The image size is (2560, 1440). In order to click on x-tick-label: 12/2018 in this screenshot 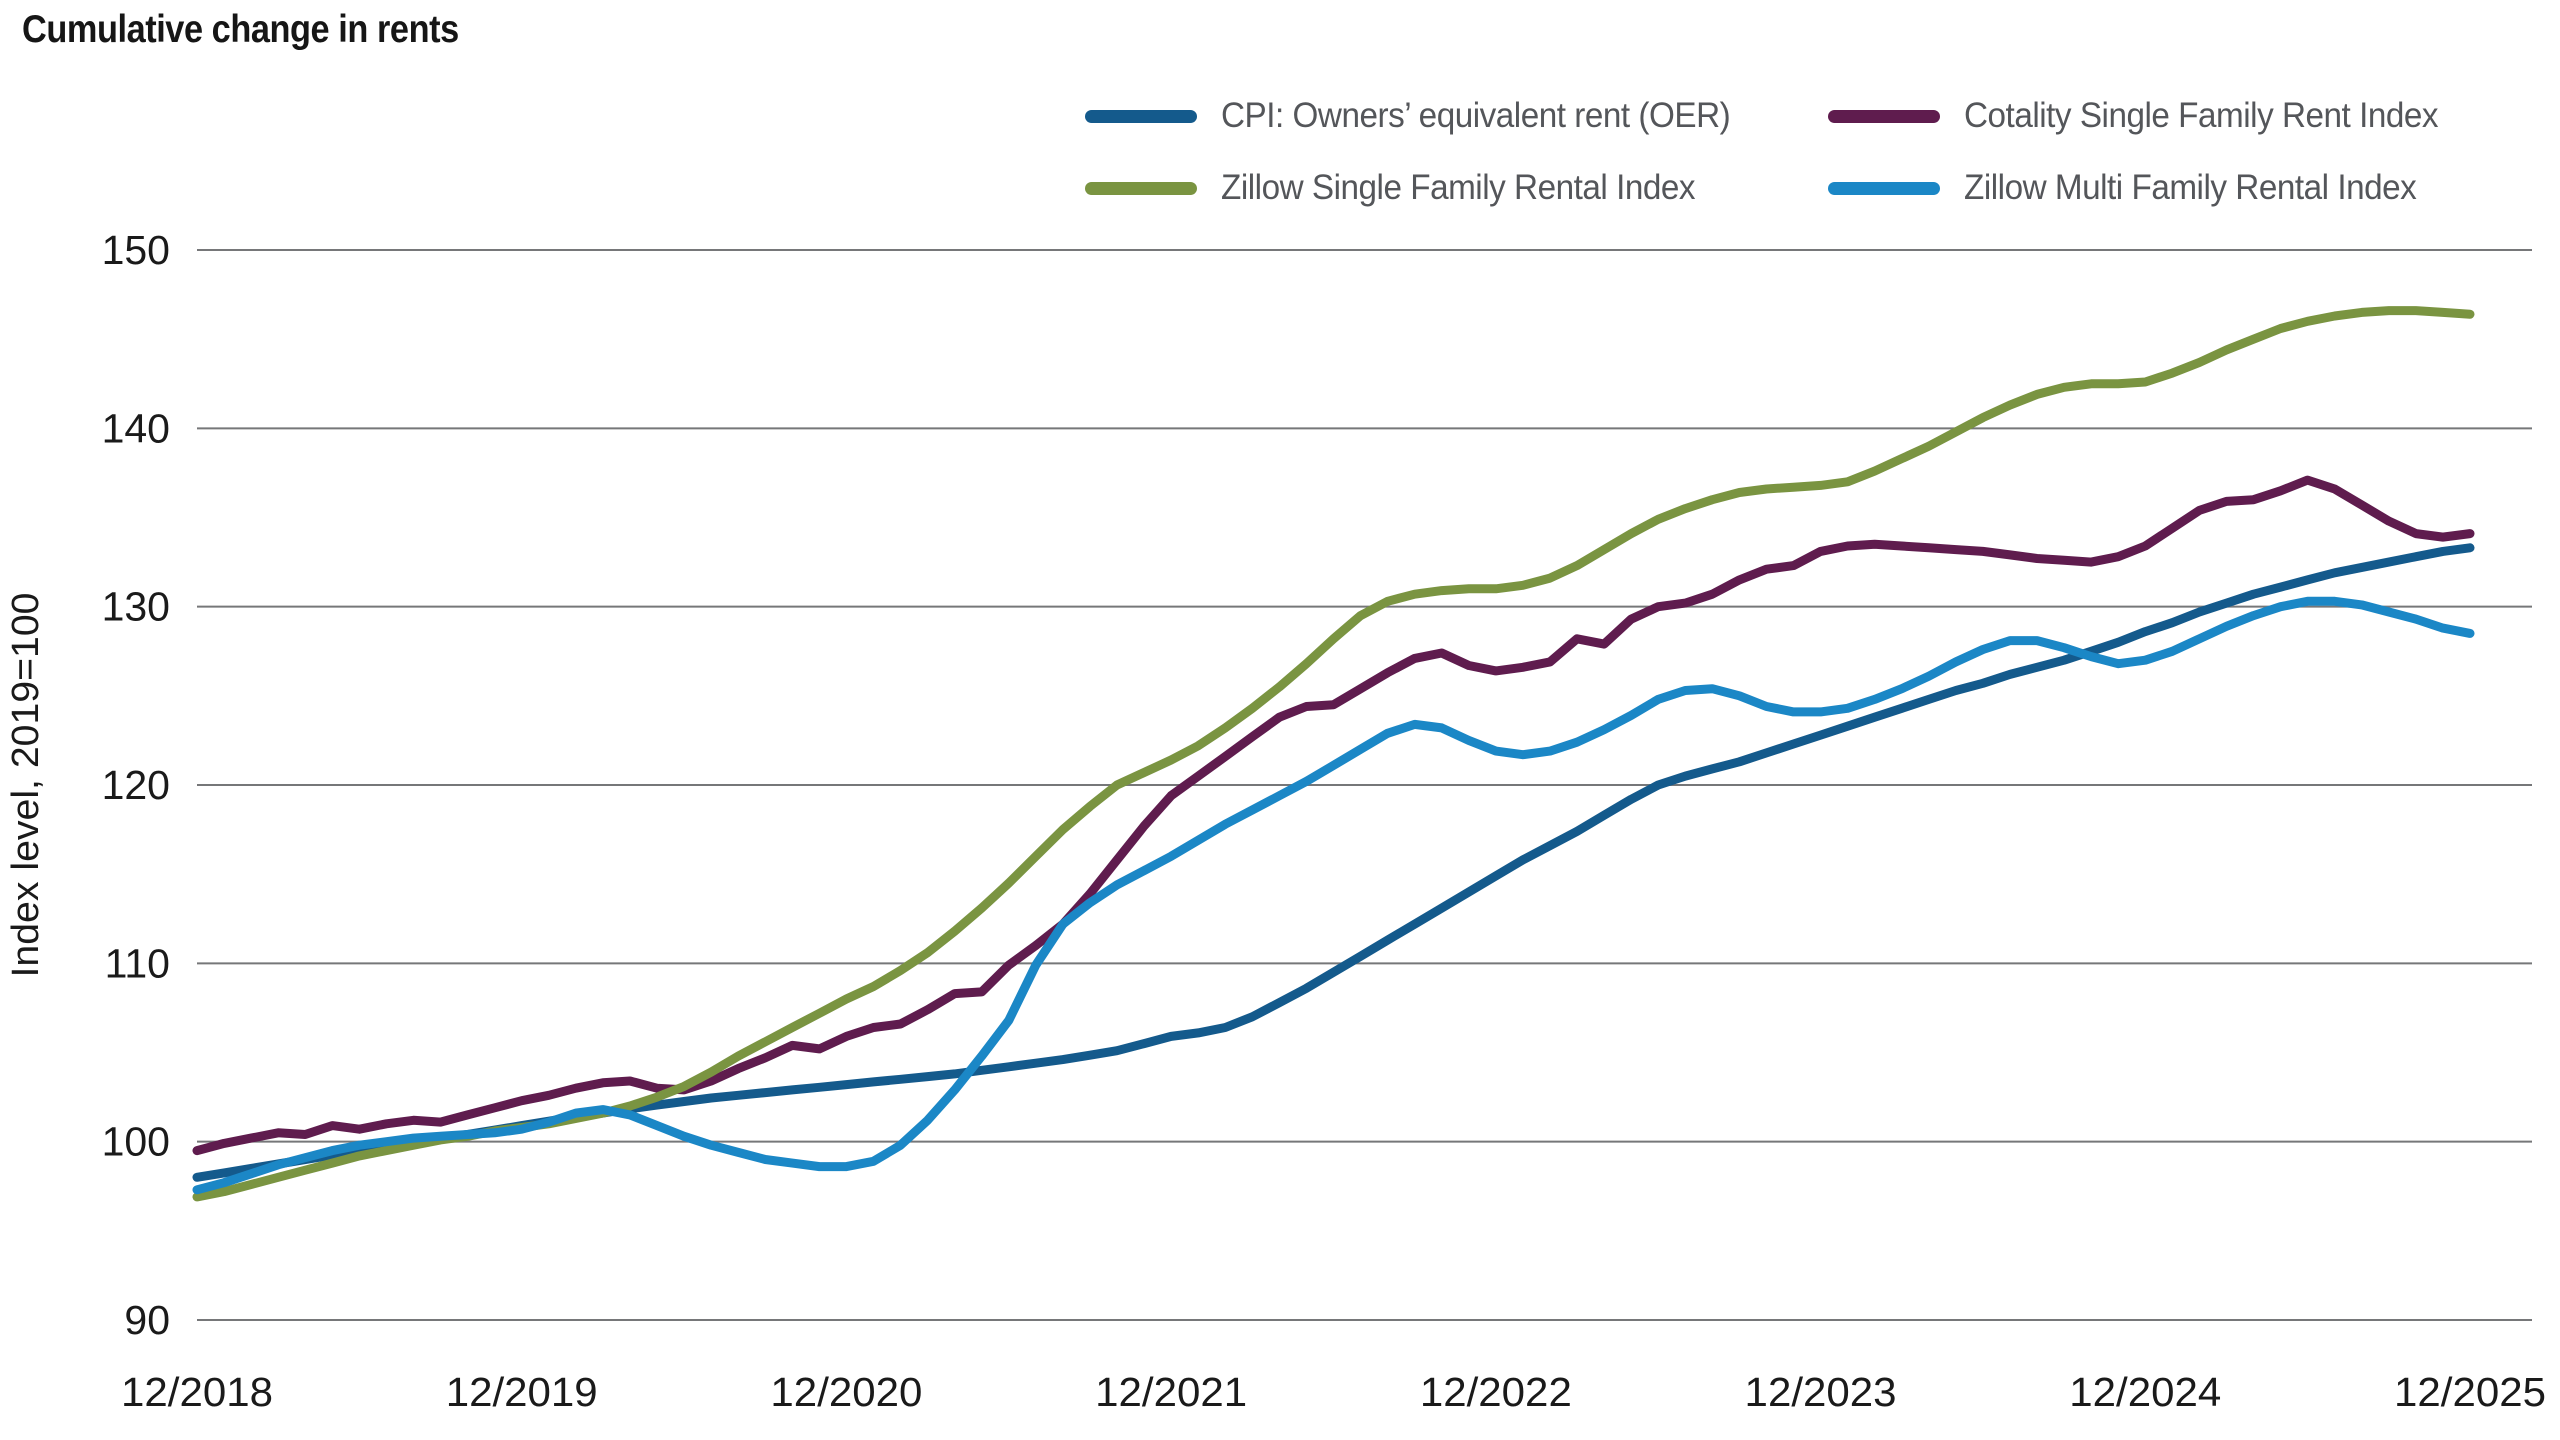, I will do `click(197, 1392)`.